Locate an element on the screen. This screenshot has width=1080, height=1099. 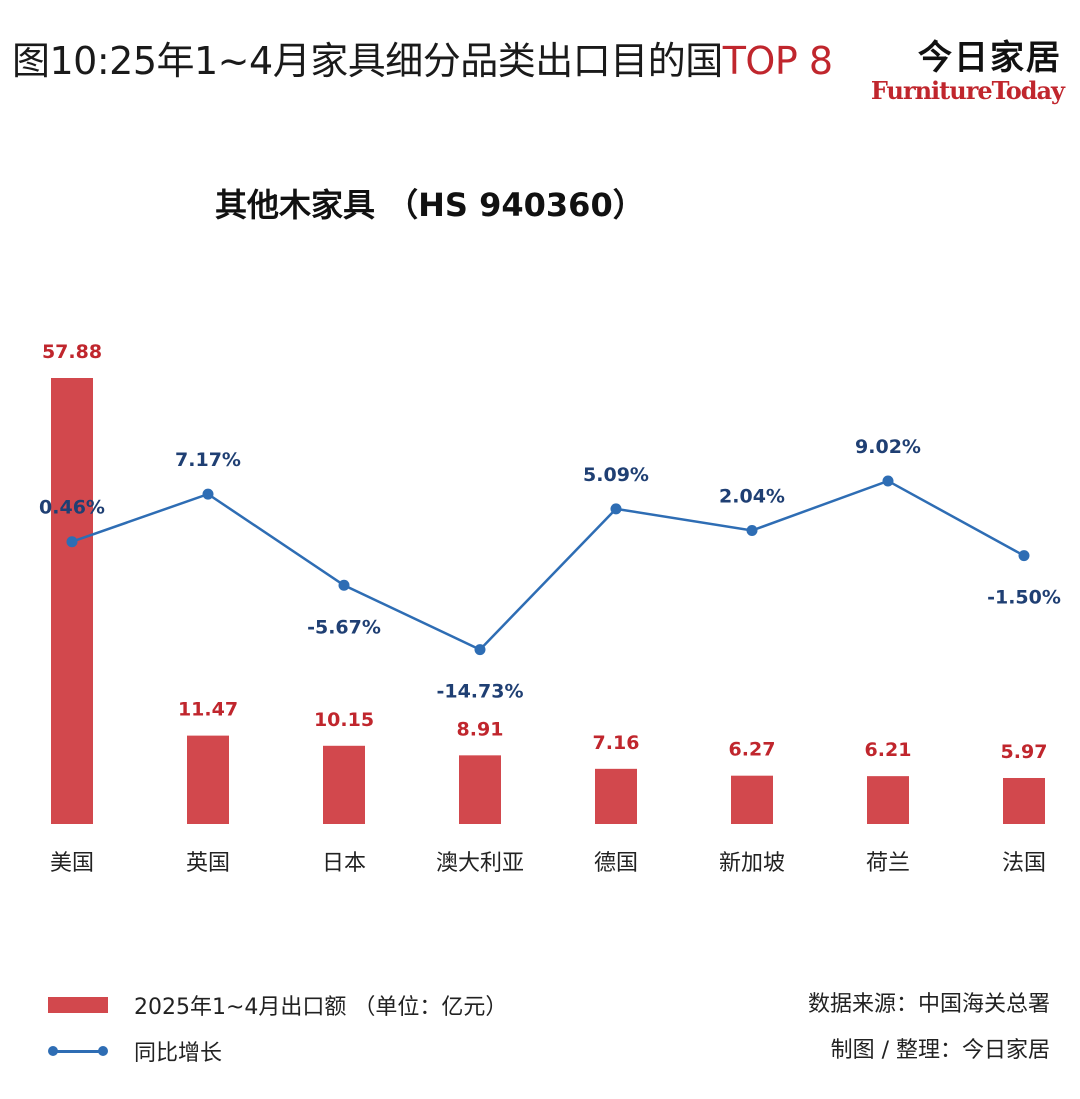
growth-label-3: -14.73% is located at coordinates (479, 692).